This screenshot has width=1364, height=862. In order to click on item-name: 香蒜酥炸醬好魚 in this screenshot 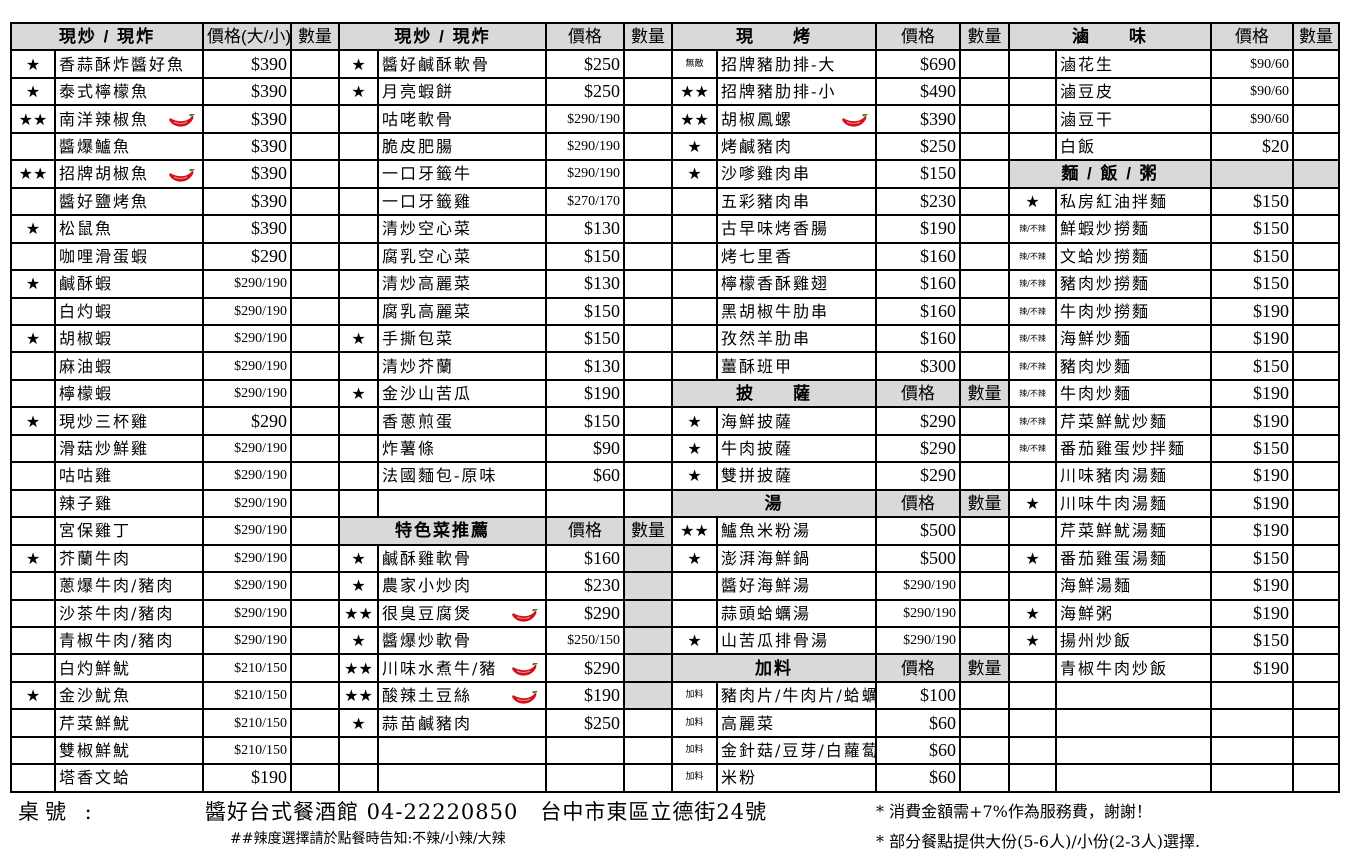, I will do `click(129, 64)`.